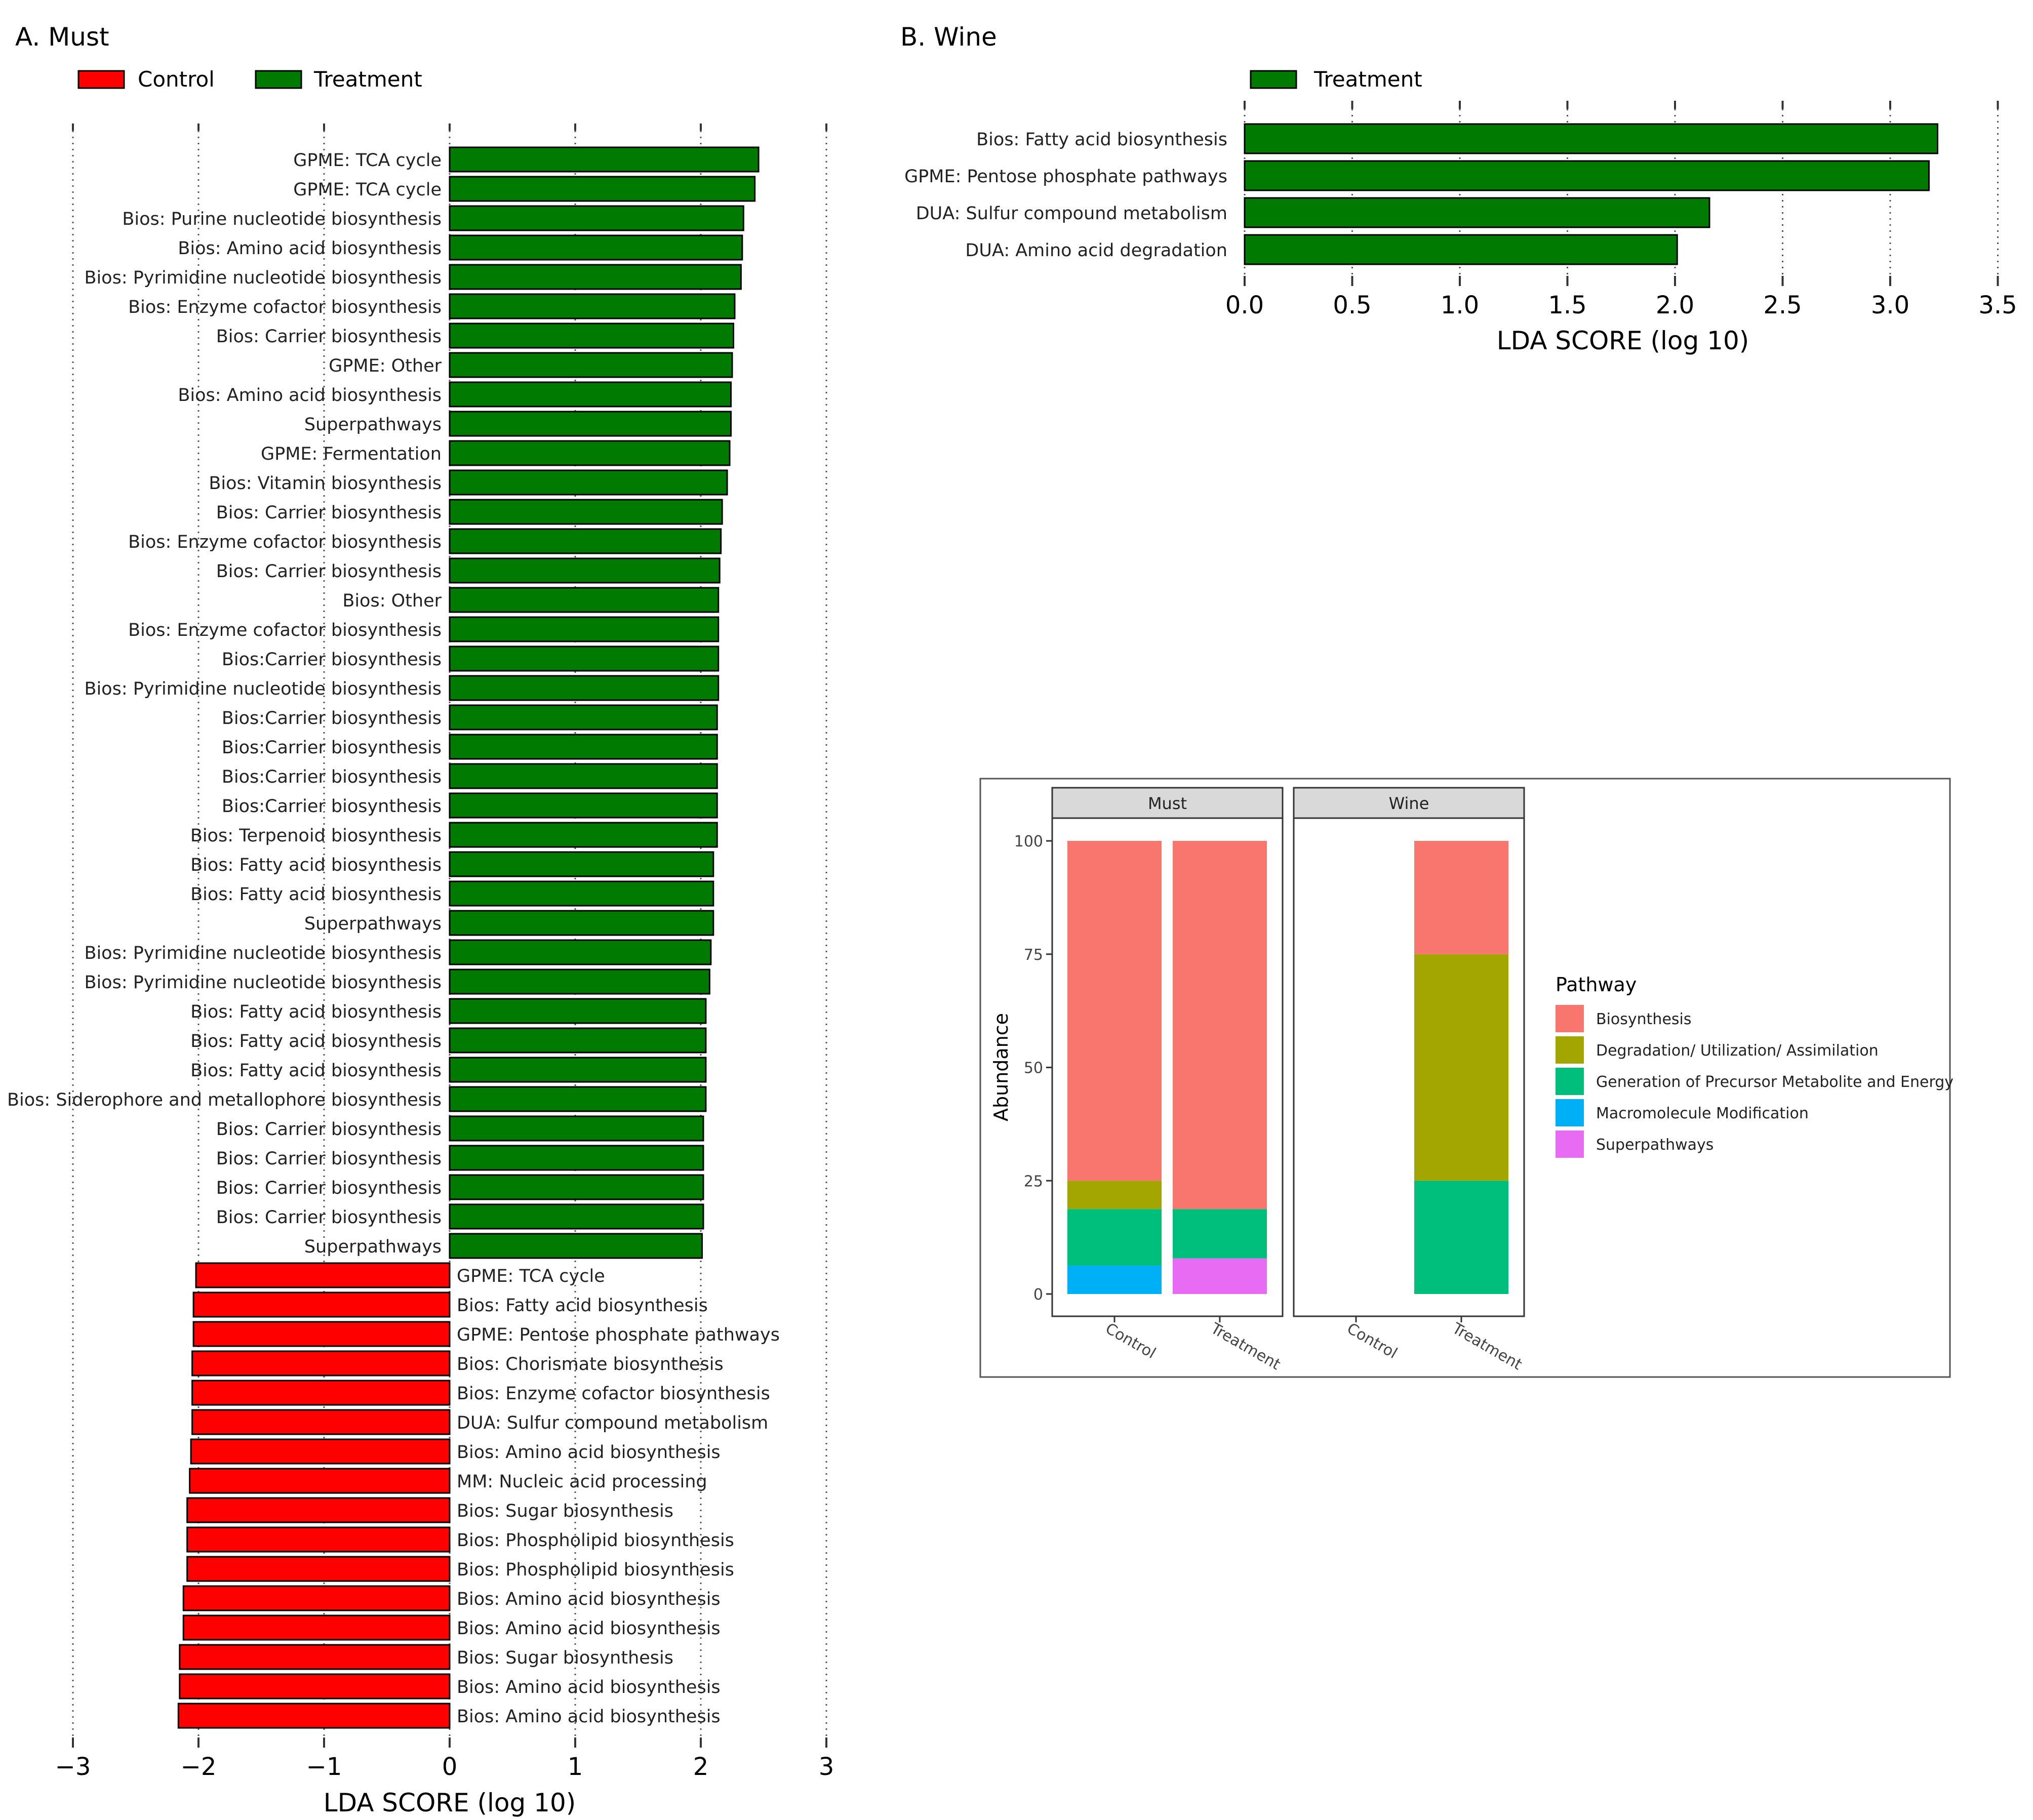  Describe the element at coordinates (1675, 305) in the screenshot. I see `panel-b-x-tick-label: 2.0` at that location.